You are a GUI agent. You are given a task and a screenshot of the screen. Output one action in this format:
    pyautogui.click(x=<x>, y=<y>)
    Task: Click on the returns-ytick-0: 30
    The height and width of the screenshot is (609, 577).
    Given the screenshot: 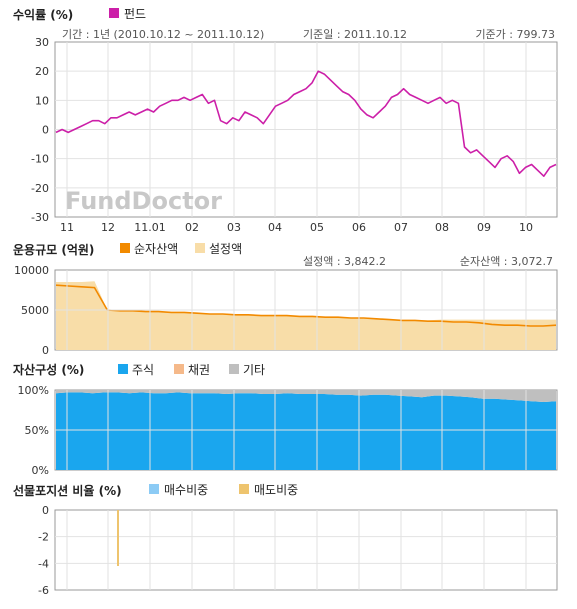 What is the action you would take?
    pyautogui.click(x=42, y=42)
    